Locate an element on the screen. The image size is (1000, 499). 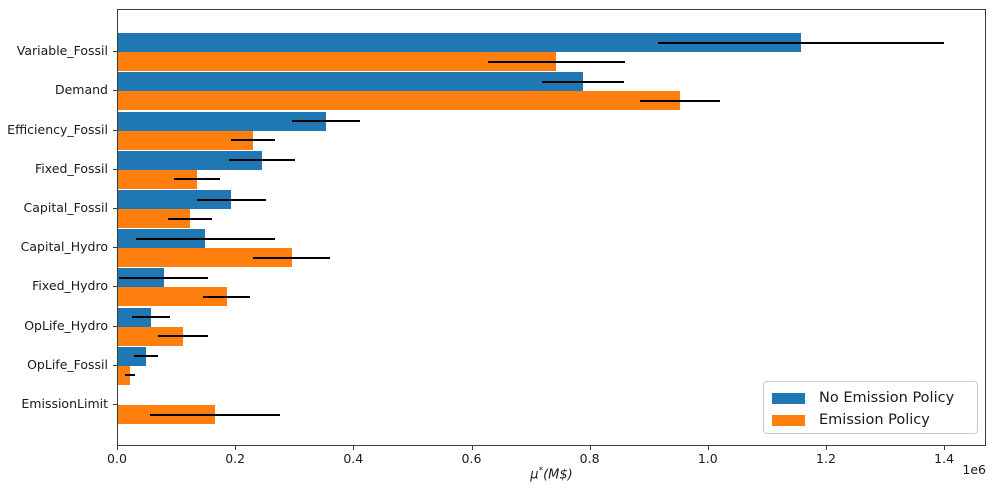
legend-swatch-emission-policy is located at coordinates (788, 420).